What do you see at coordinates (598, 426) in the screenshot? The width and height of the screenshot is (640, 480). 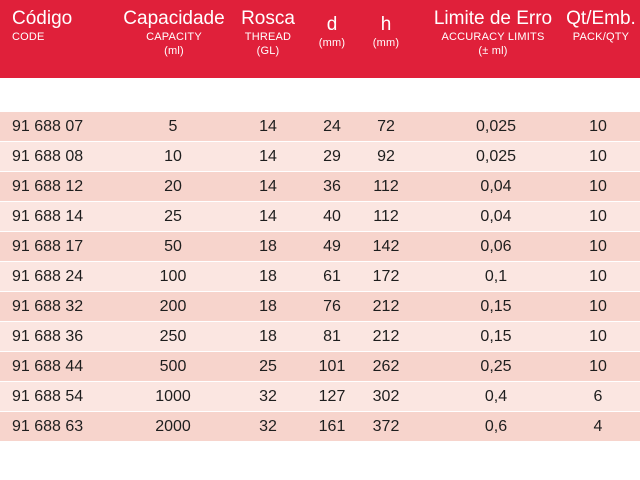 I see `cell-qty: 4` at bounding box center [598, 426].